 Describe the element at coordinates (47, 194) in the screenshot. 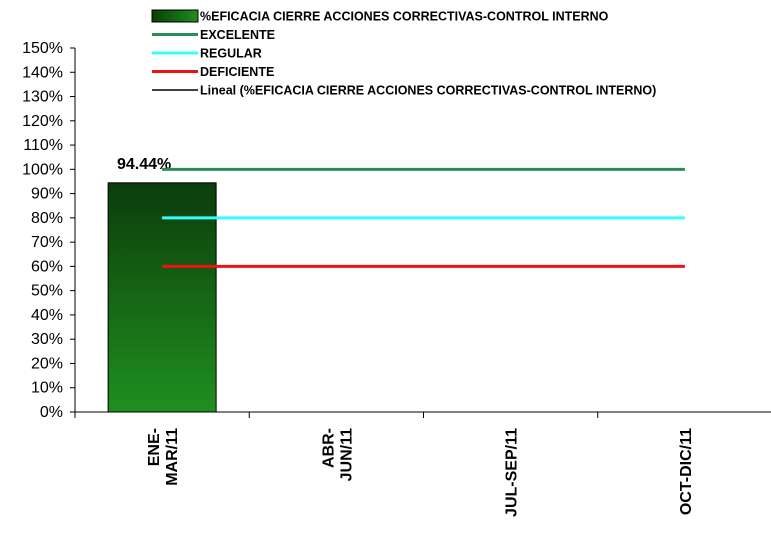

I see `y-tick-label: 90%` at that location.